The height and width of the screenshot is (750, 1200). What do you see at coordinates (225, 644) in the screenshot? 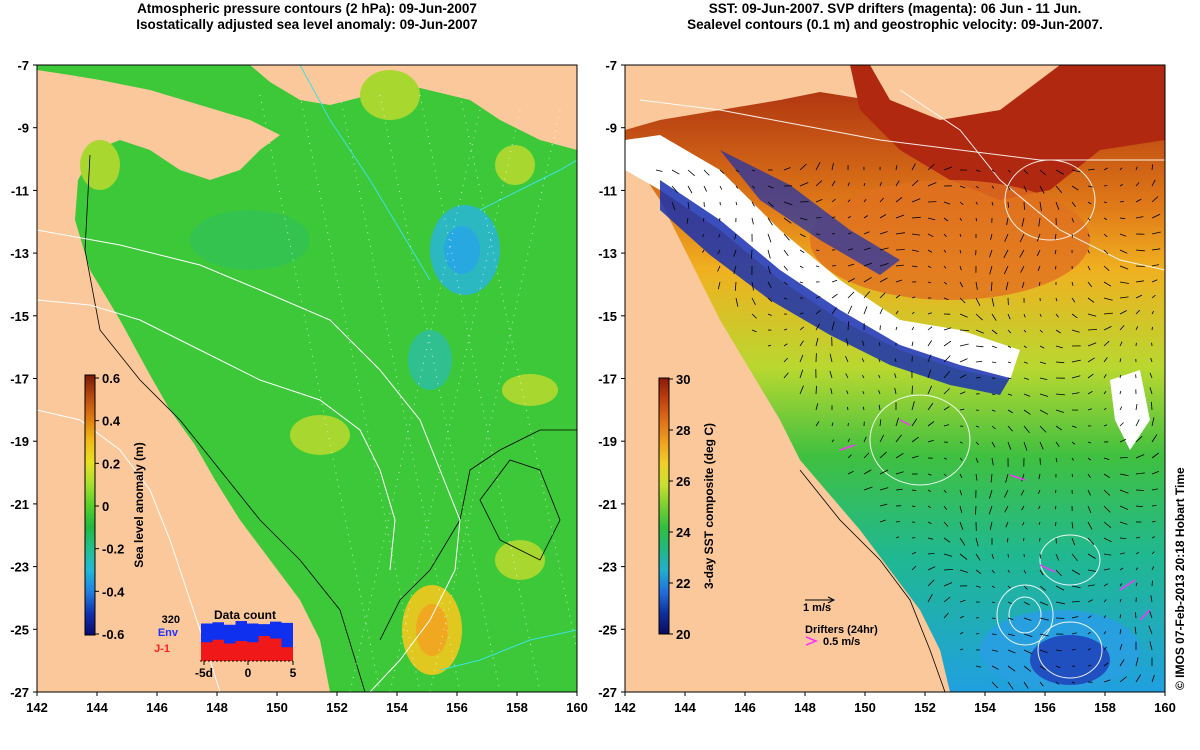
I see `data-count-chart: Data count 320 Env J-1 -5d 0 5` at bounding box center [225, 644].